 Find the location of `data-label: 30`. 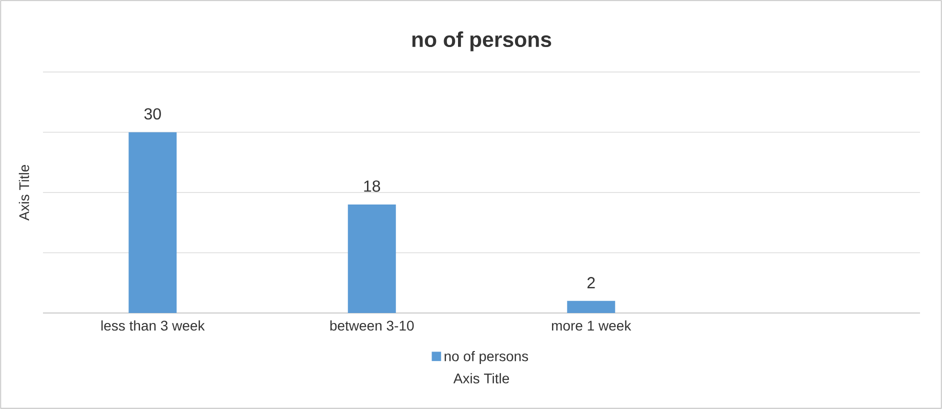

data-label: 30 is located at coordinates (152, 114).